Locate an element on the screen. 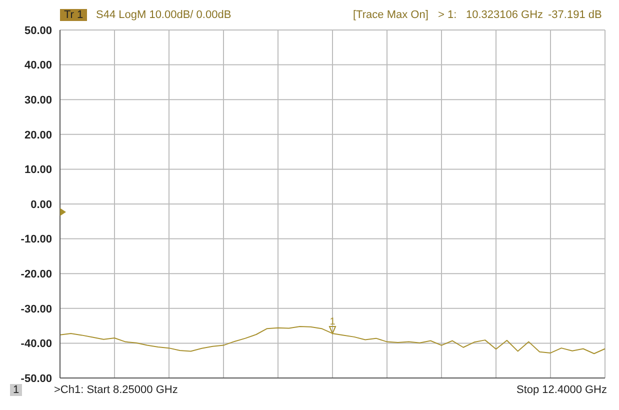 The width and height of the screenshot is (619, 410). y-tick-label: 10.00 is located at coordinates (38, 170).